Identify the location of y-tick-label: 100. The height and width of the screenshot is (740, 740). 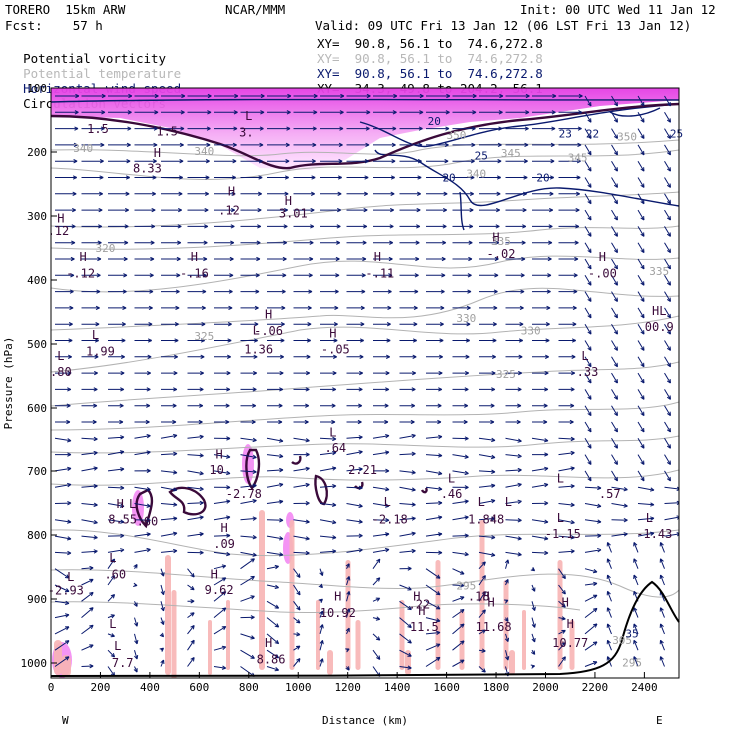
(37, 88).